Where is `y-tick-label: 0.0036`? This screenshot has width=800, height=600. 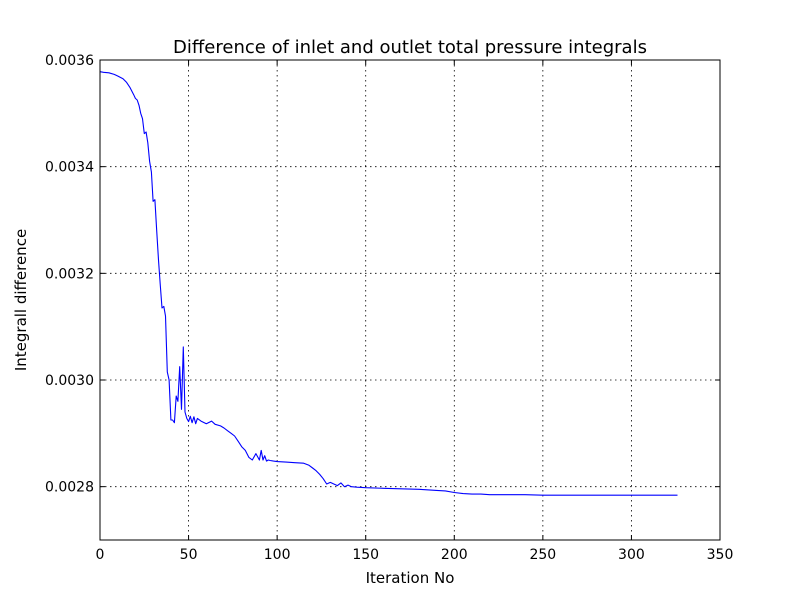 y-tick-label: 0.0036 is located at coordinates (69, 61).